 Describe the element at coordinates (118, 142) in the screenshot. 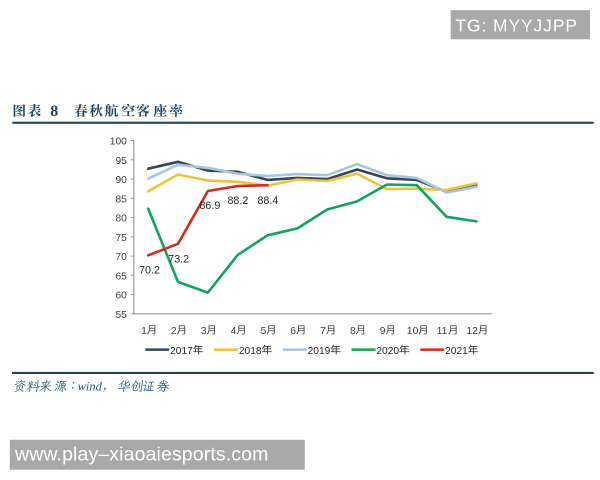

I see `svg-text: 100` at that location.